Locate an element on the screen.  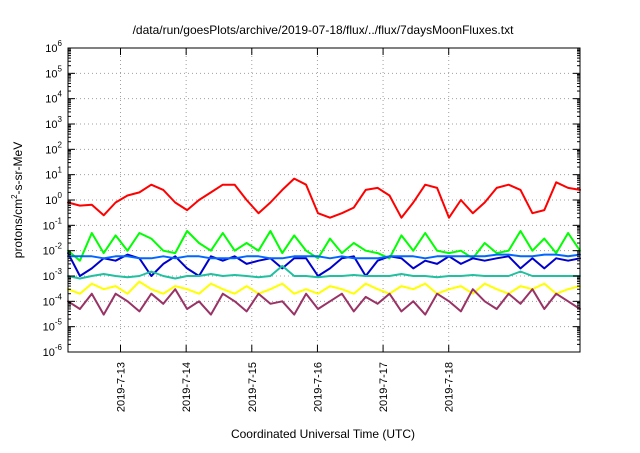
y-tick-label: 10¹ is located at coordinates (53, 174).